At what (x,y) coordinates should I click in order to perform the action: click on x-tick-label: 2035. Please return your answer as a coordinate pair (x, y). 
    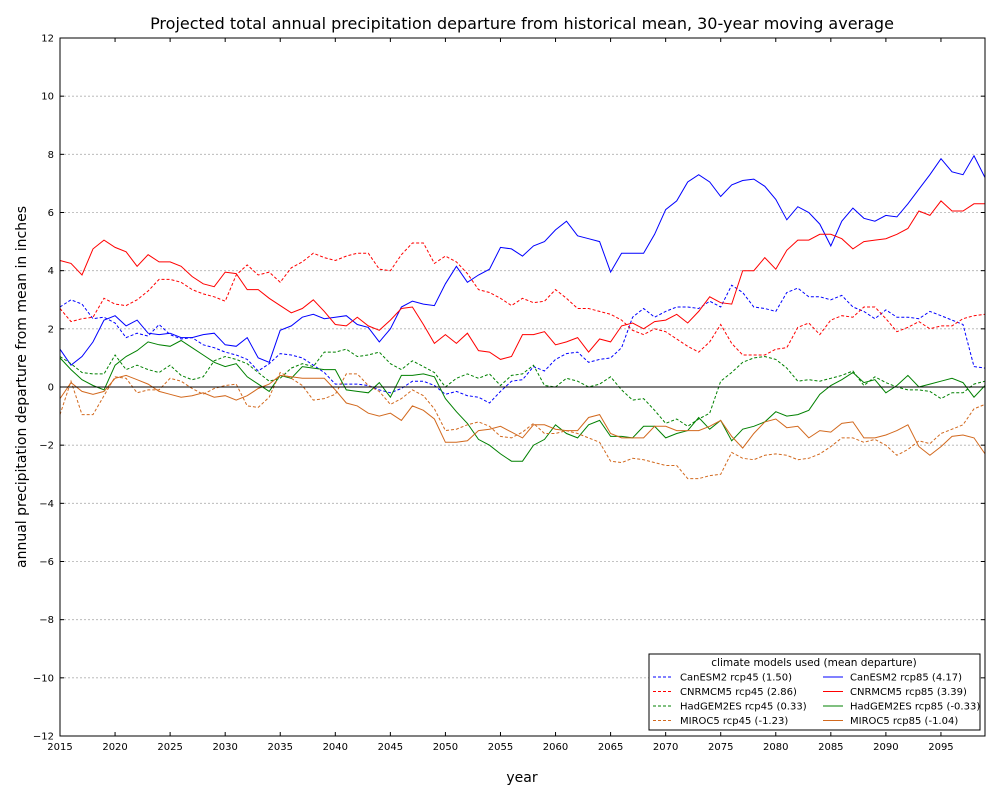
    Looking at the image, I should click on (280, 747).